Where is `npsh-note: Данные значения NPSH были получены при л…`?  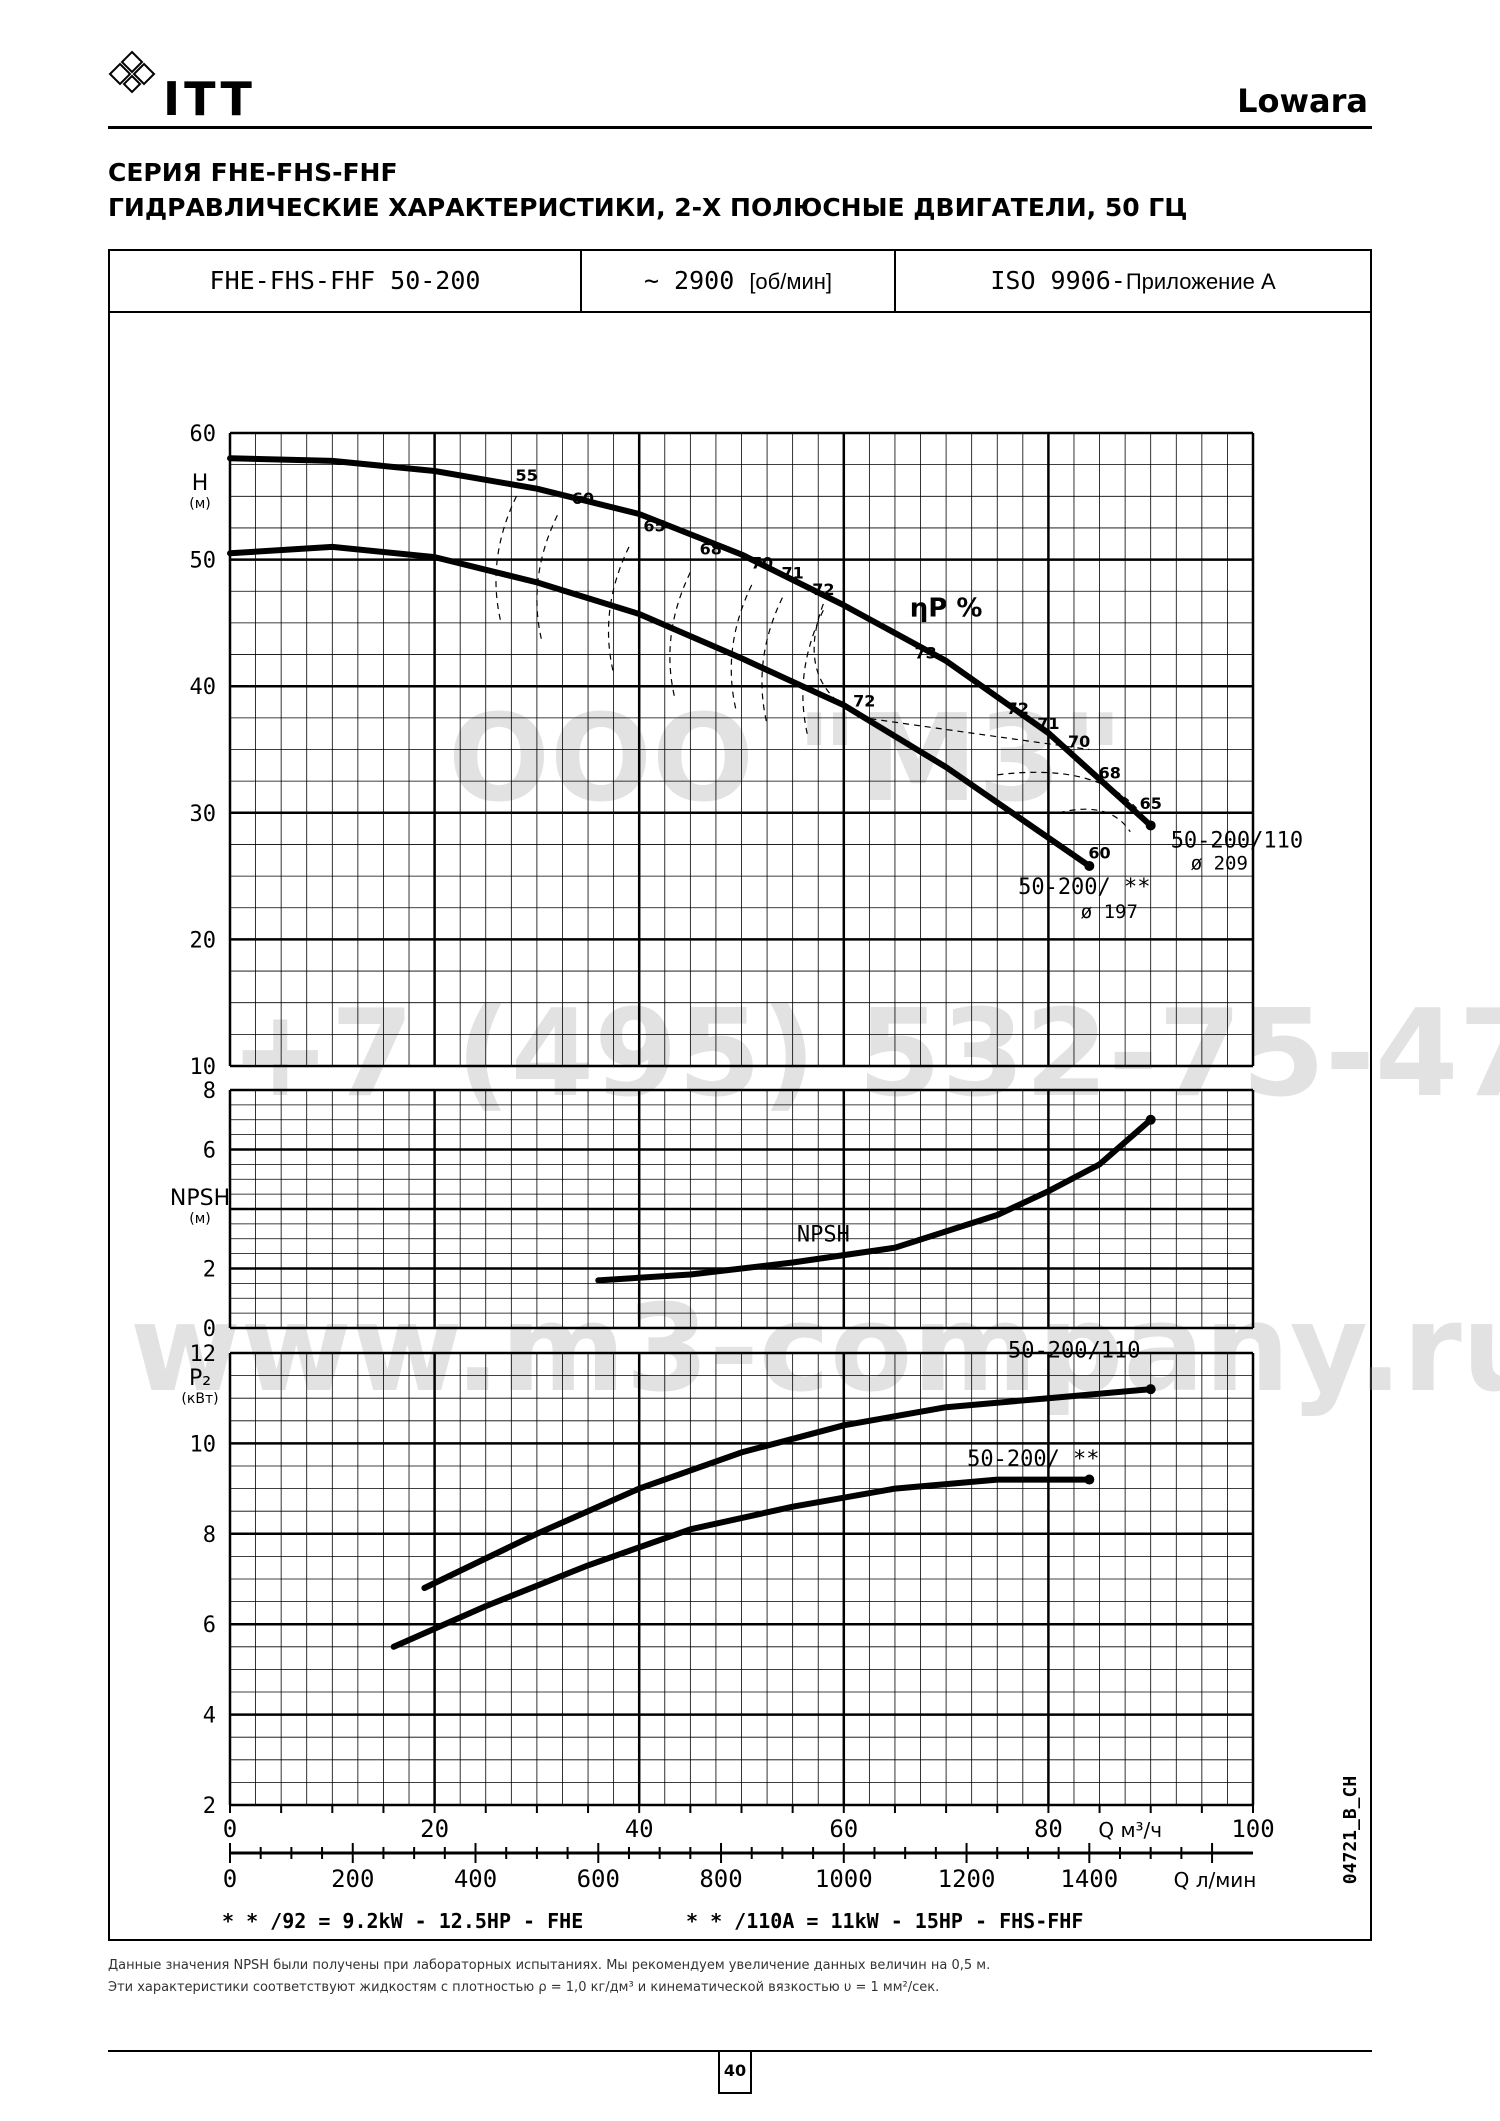
npsh-note: Данные значения NPSH были получены при л… is located at coordinates (549, 1965).